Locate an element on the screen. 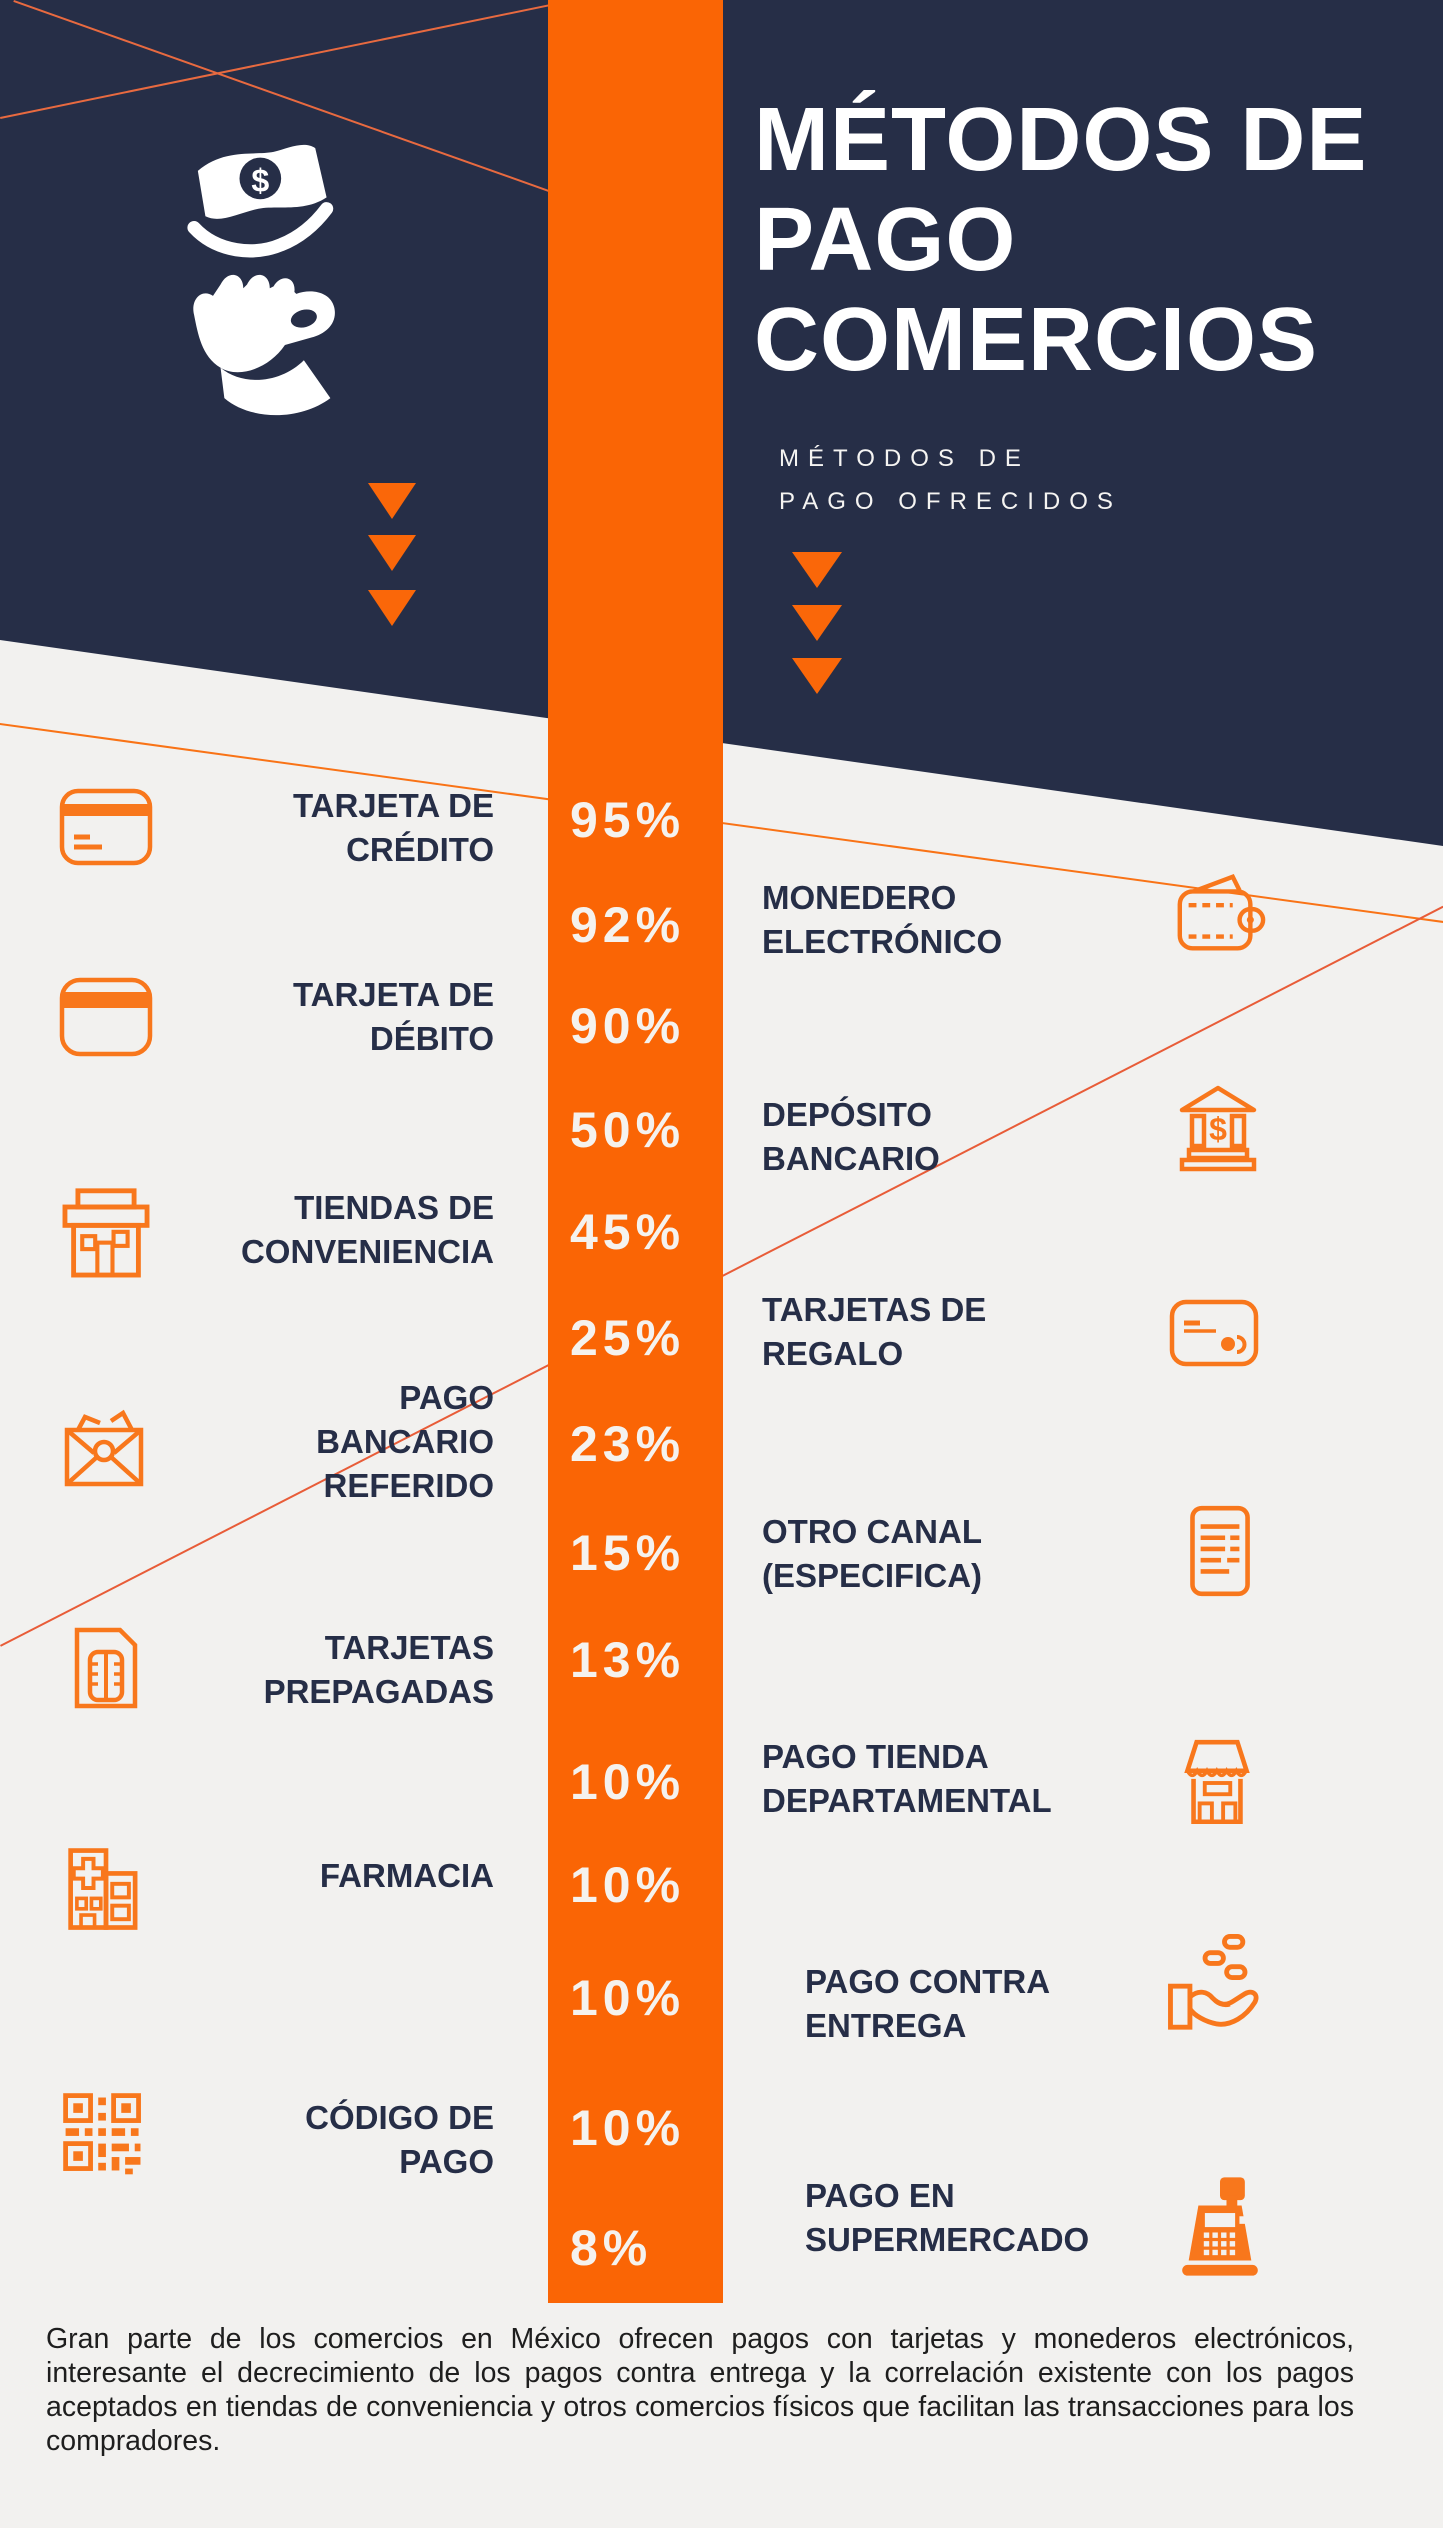  percent-value: 50% is located at coordinates (628, 1130).